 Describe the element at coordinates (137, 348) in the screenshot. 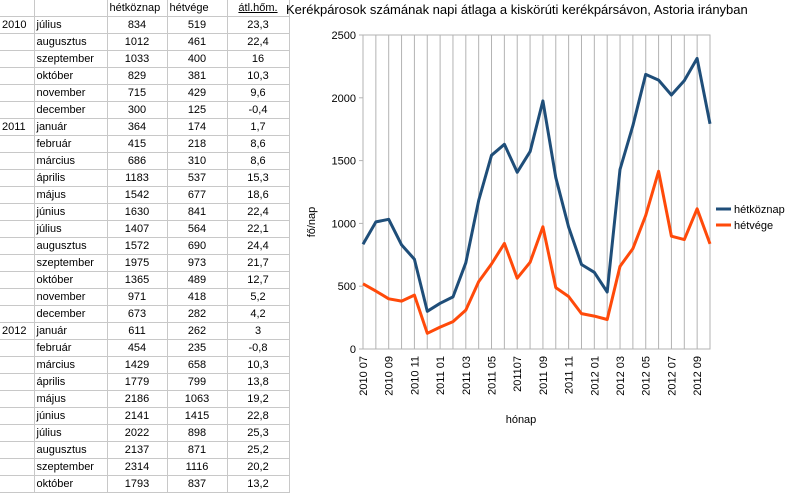

I see `sheet-cell: 454` at that location.